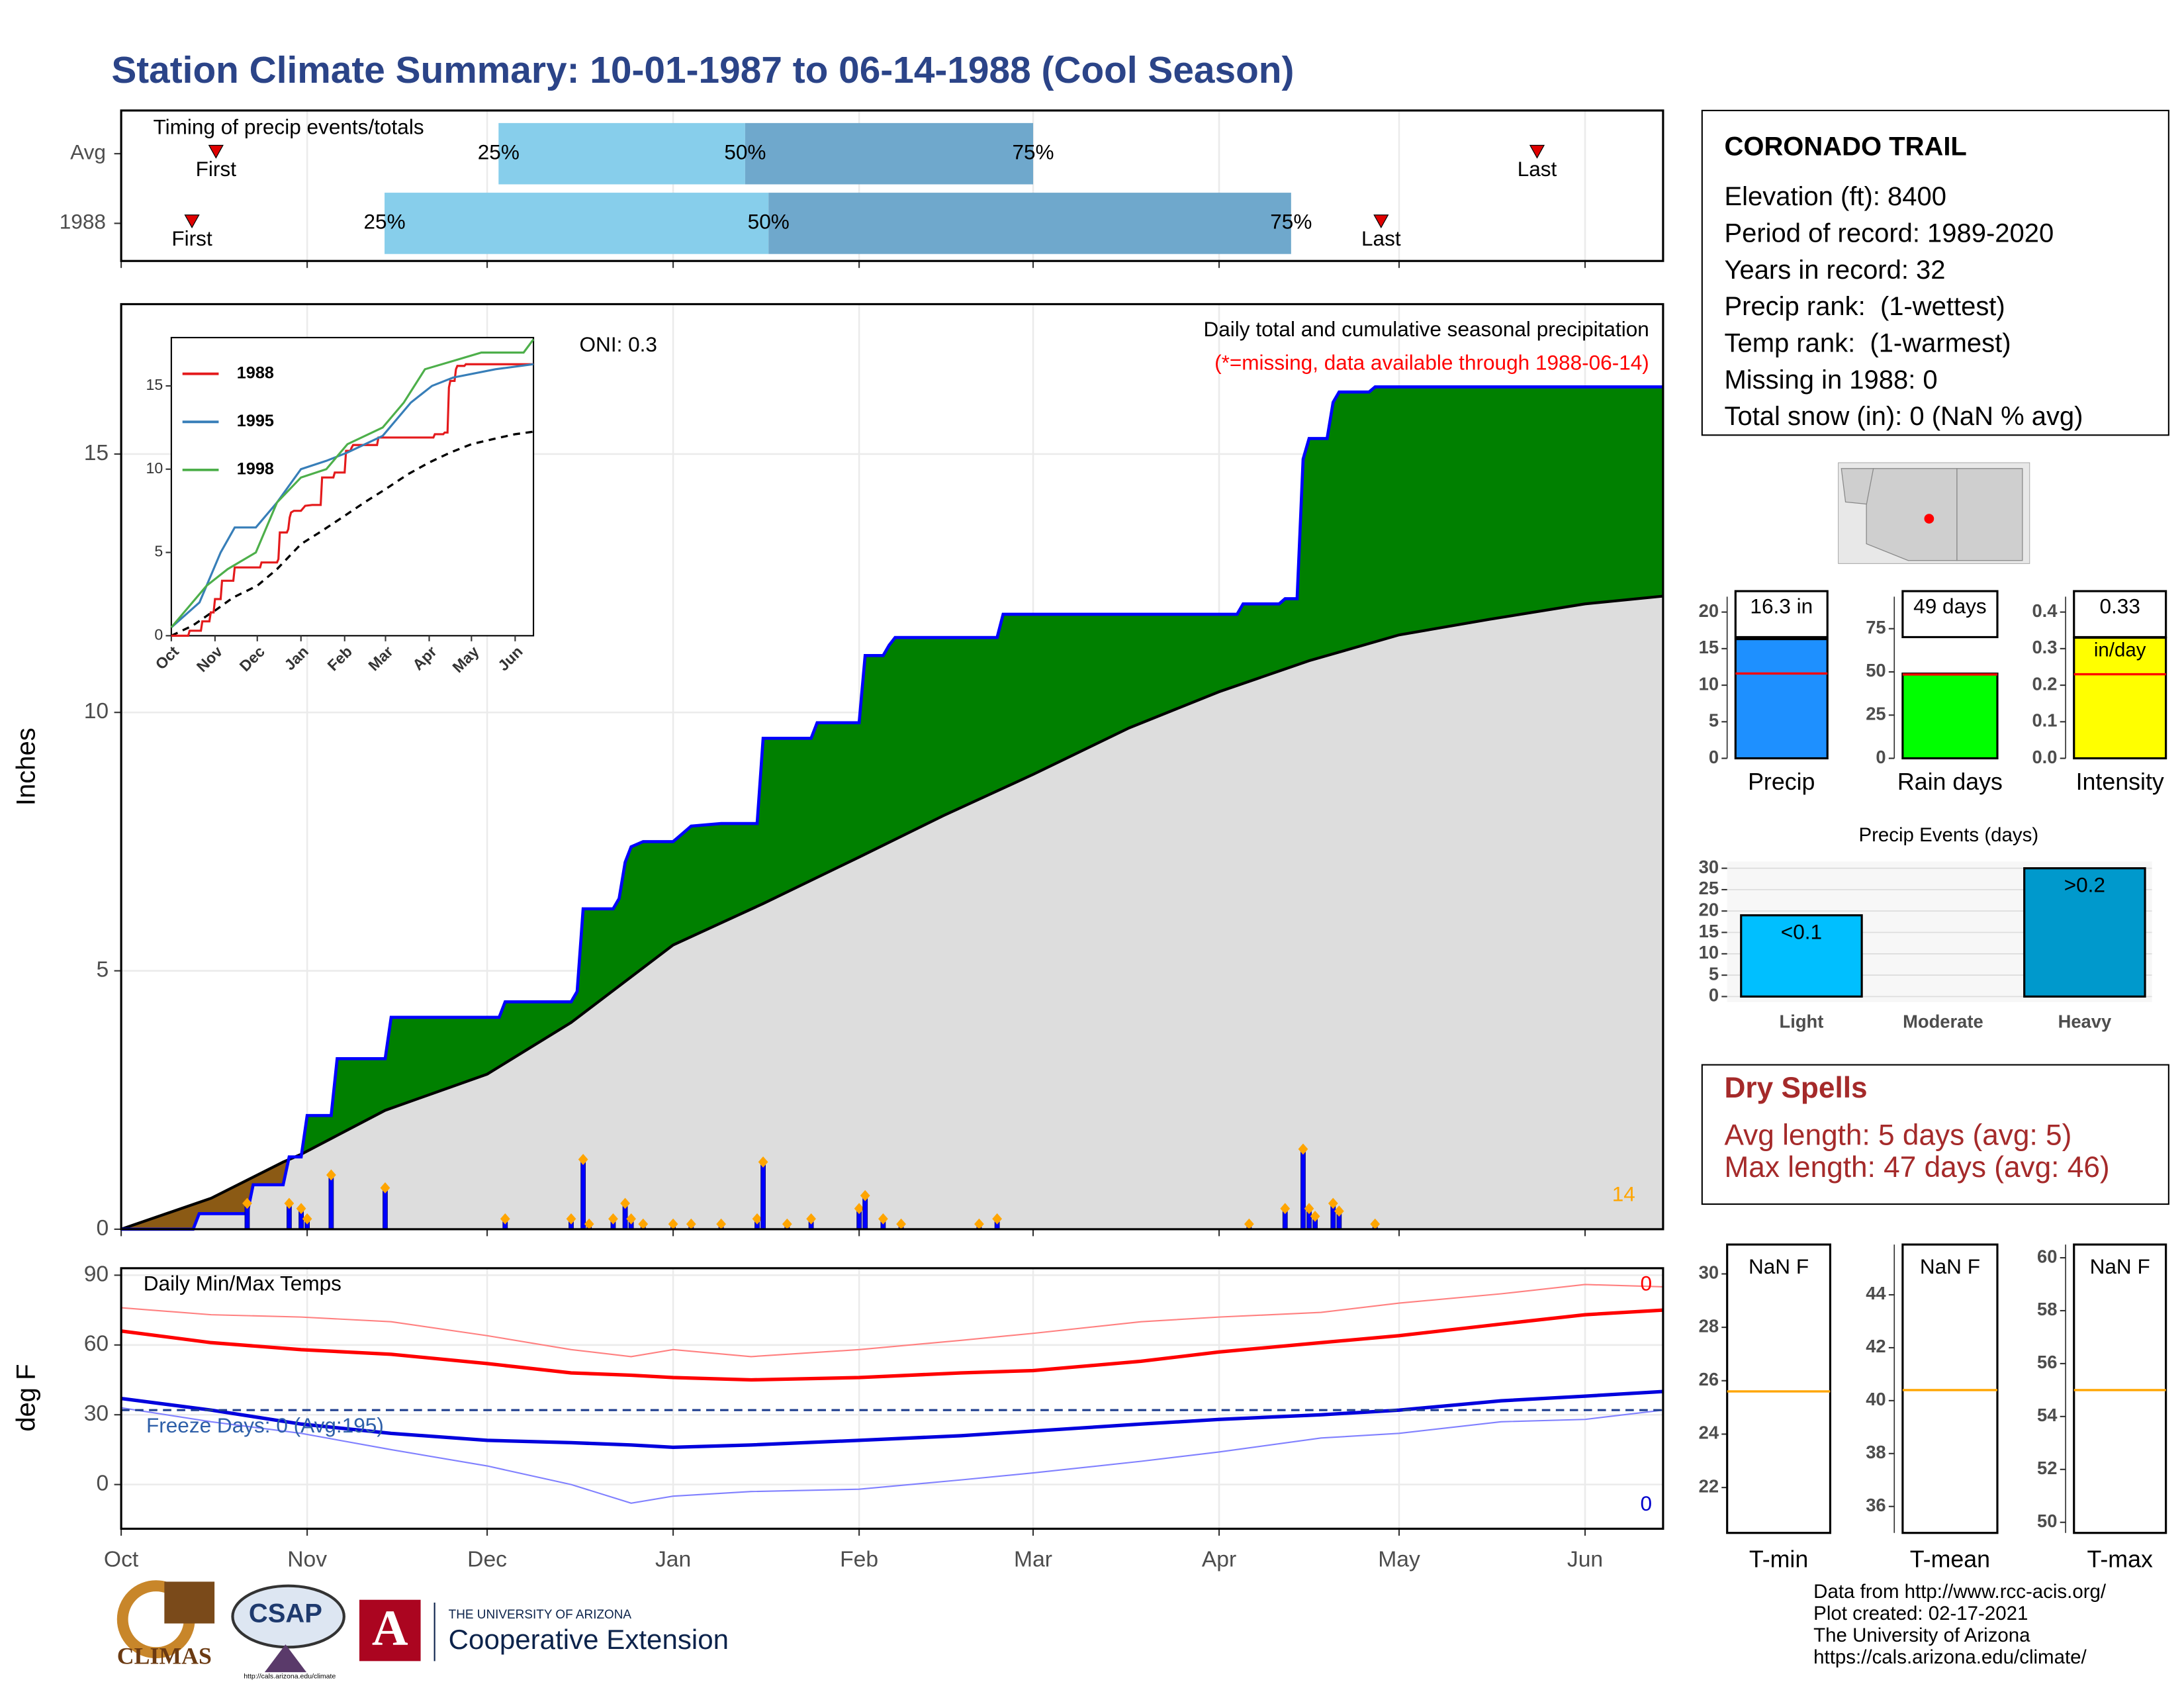 The width and height of the screenshot is (2184, 1688). I want to click on y-tick-label: 0.0, so click(2045, 757).